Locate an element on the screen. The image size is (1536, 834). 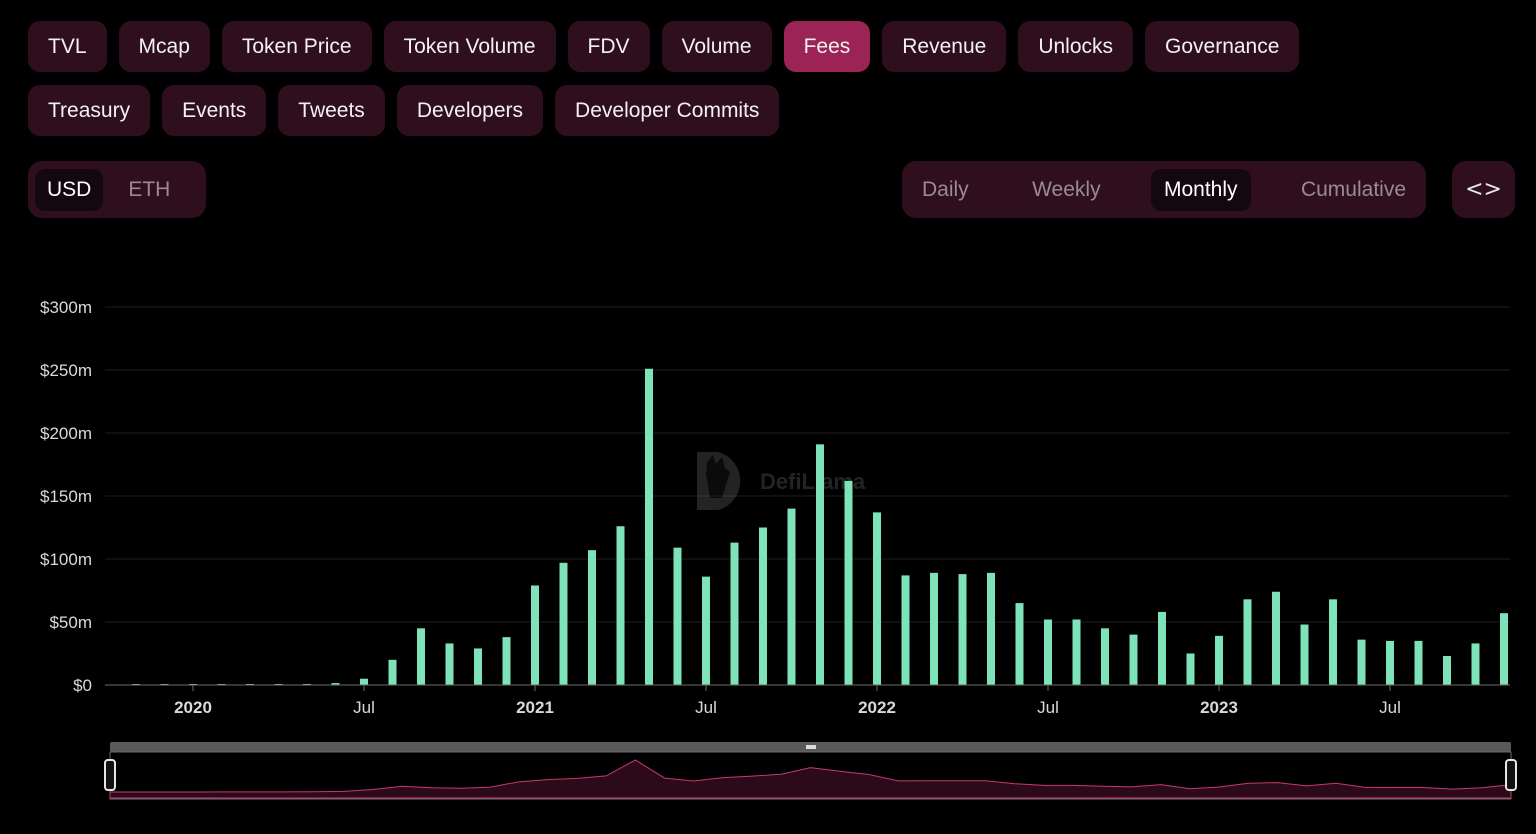
currency-usd: USD is located at coordinates (69, 189).